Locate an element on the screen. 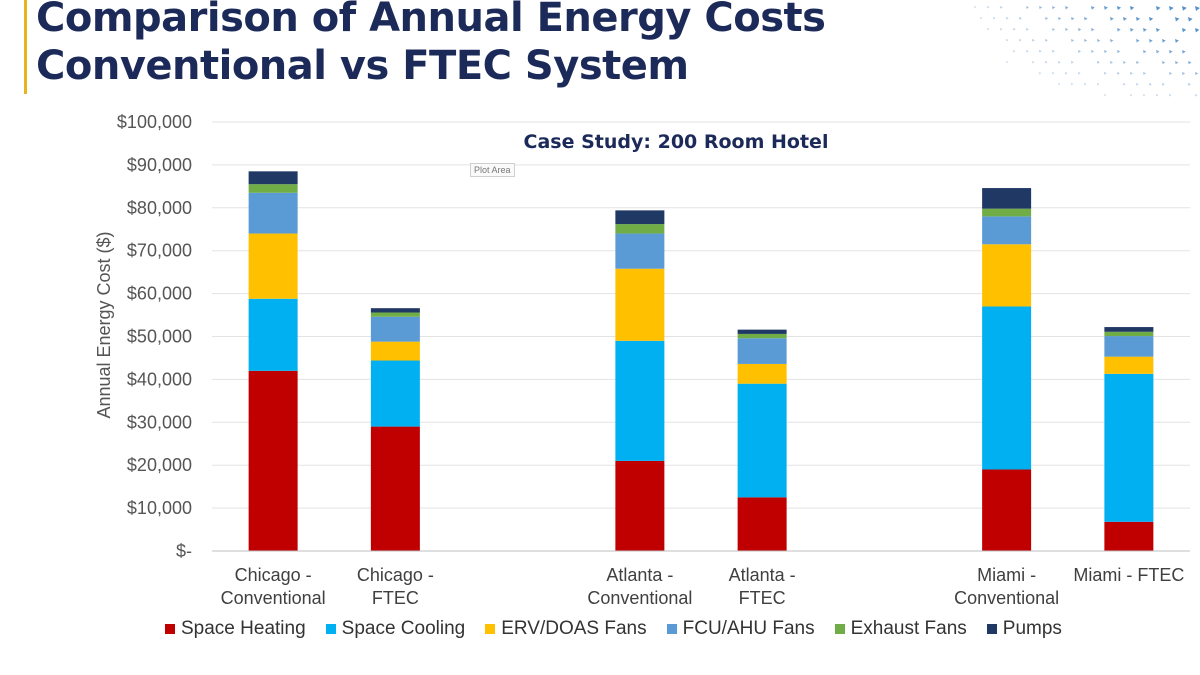 The width and height of the screenshot is (1200, 675). x-tick-label: Conventional is located at coordinates (273, 598).